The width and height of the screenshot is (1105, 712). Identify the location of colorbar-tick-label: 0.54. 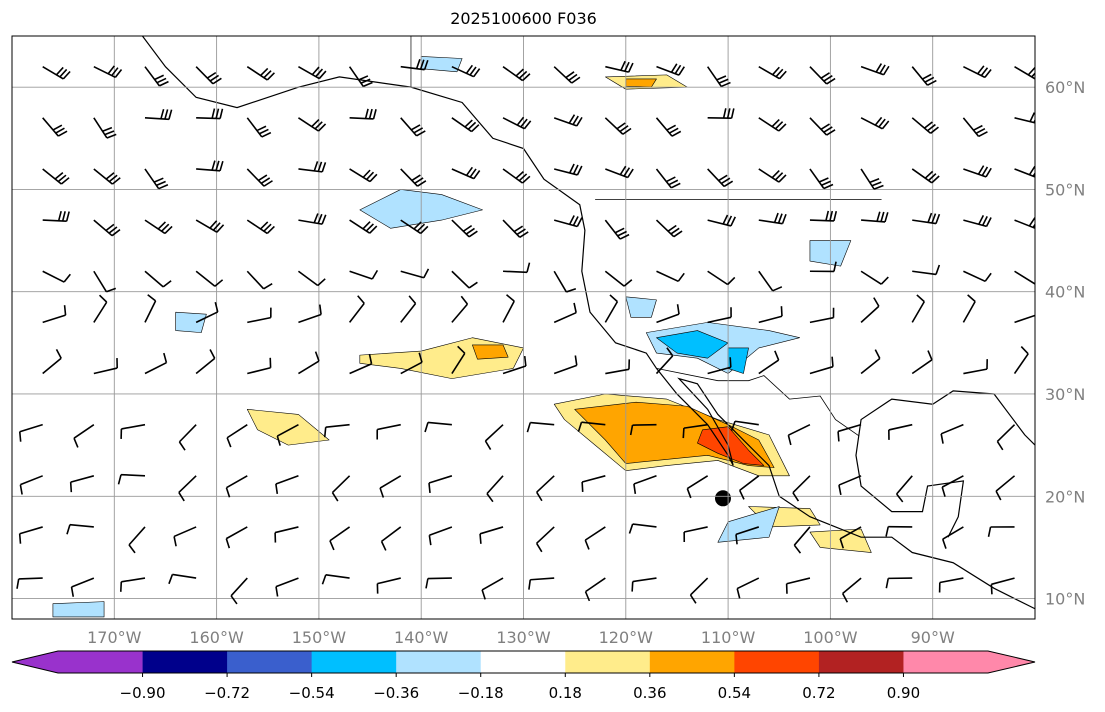
(734, 693).